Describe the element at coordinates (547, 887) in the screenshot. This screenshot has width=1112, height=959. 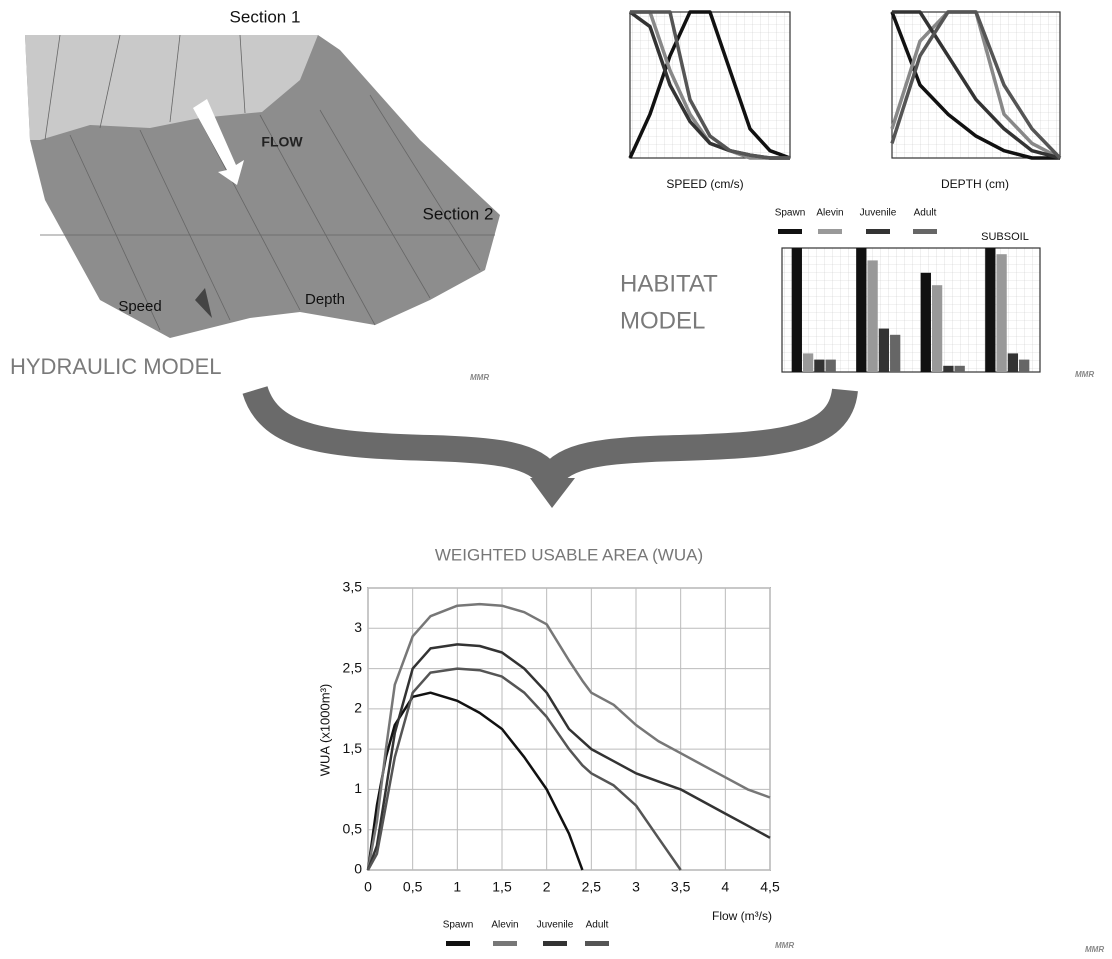
I see `x-tick-label: 2` at that location.